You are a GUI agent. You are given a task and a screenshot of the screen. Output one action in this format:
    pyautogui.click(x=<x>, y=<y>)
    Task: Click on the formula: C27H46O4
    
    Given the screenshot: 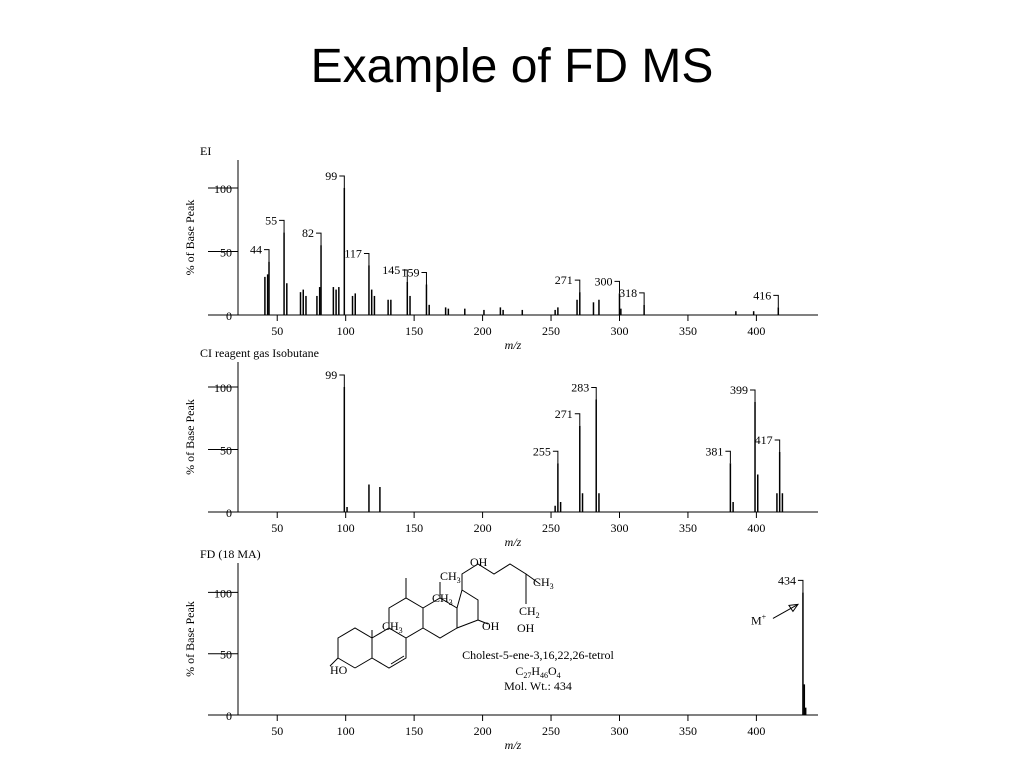 What is the action you would take?
    pyautogui.click(x=537, y=672)
    